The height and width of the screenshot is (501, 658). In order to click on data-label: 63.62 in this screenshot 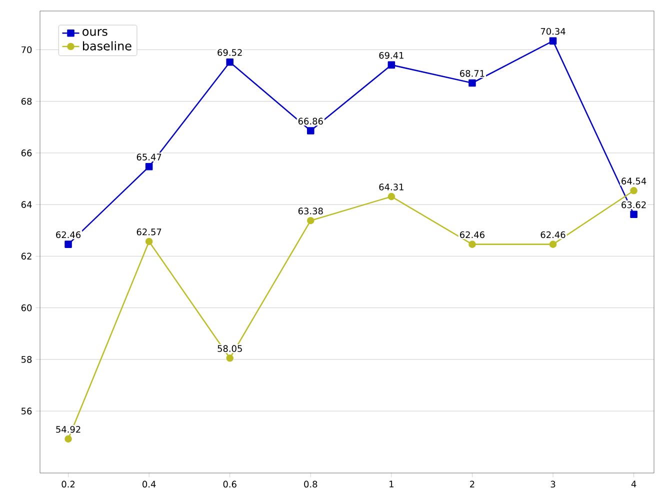, I will do `click(634, 204)`.